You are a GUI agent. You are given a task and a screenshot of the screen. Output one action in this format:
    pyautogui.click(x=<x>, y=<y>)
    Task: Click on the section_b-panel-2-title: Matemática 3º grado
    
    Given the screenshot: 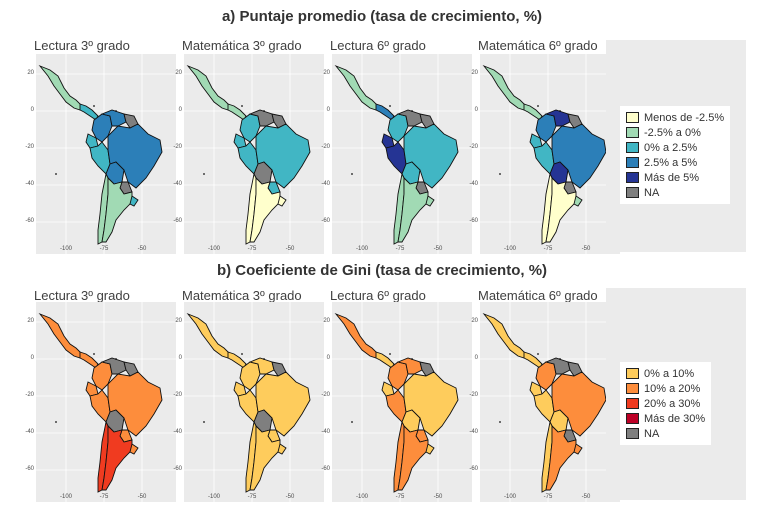 What is the action you would take?
    pyautogui.click(x=242, y=295)
    